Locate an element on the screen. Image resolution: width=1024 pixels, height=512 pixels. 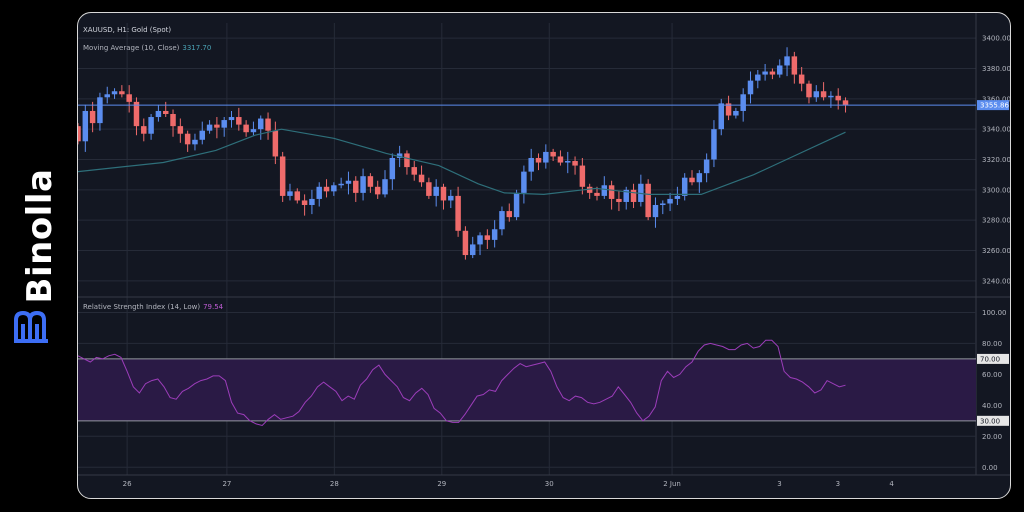
price-tick-label: 3340.00 is located at coordinates (996, 130).